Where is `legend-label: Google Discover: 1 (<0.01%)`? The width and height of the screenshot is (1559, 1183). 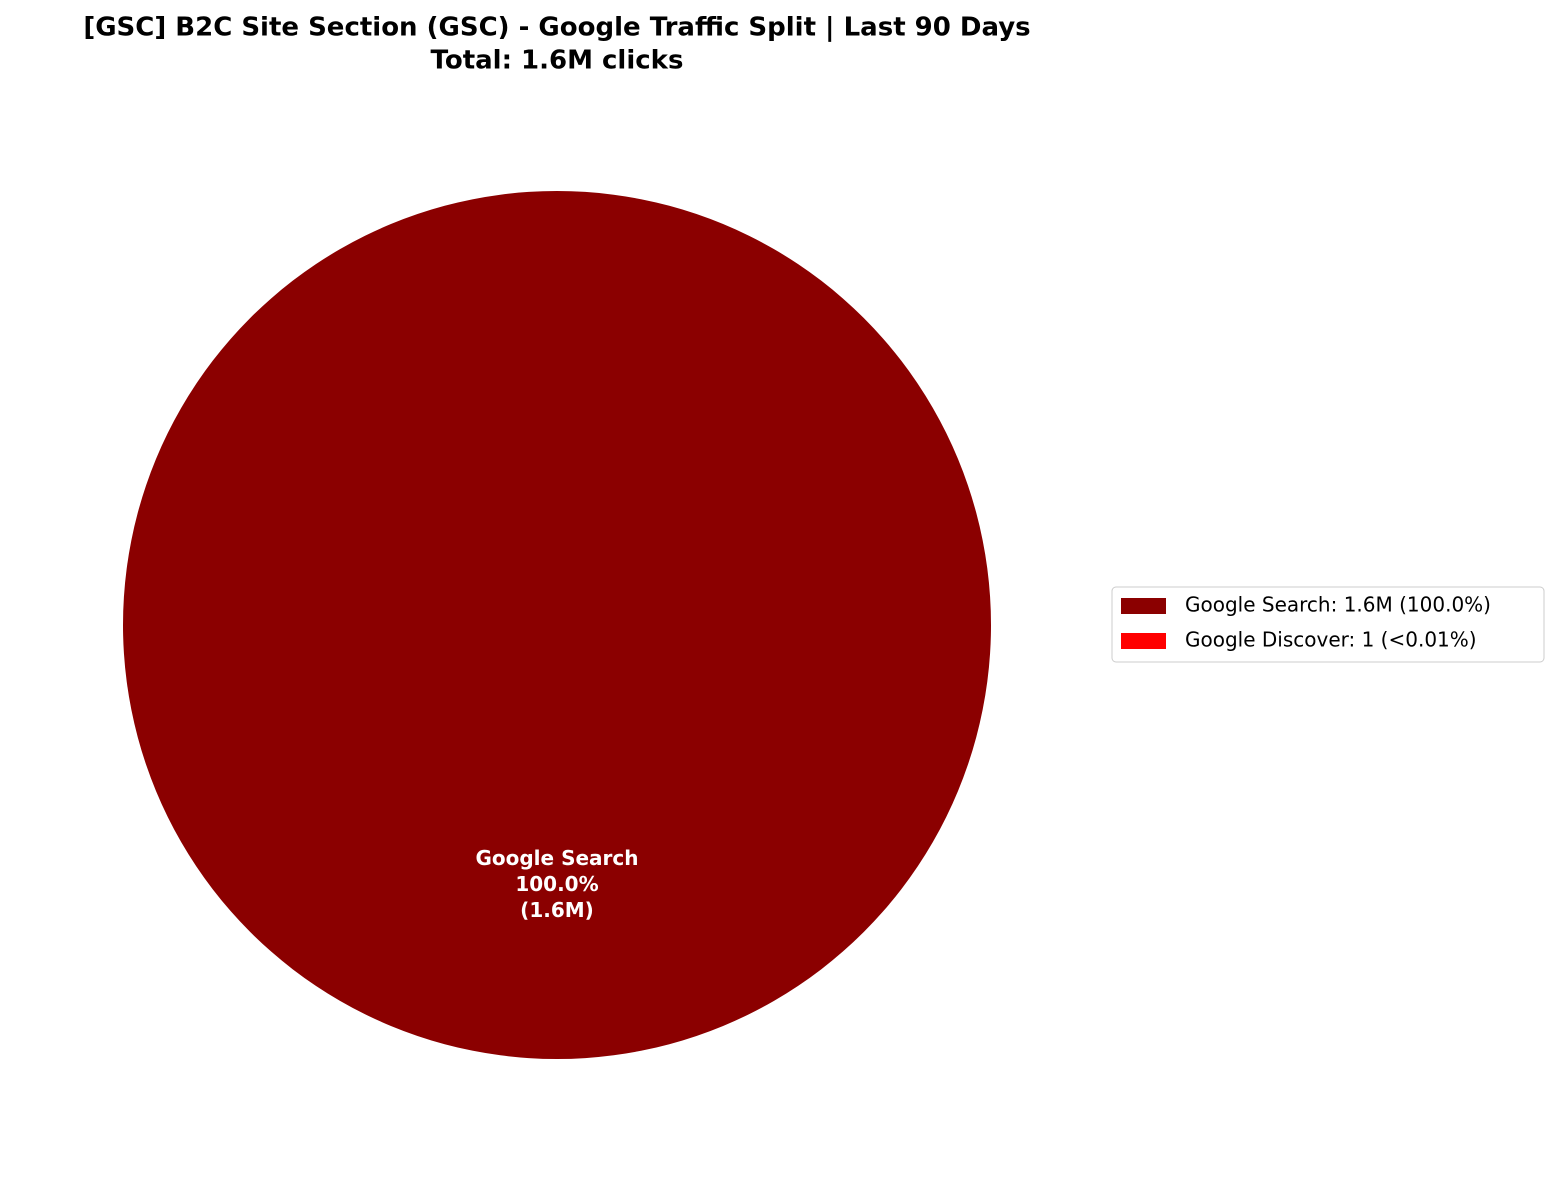
legend-label: Google Discover: 1 (<0.01%) is located at coordinates (1331, 640).